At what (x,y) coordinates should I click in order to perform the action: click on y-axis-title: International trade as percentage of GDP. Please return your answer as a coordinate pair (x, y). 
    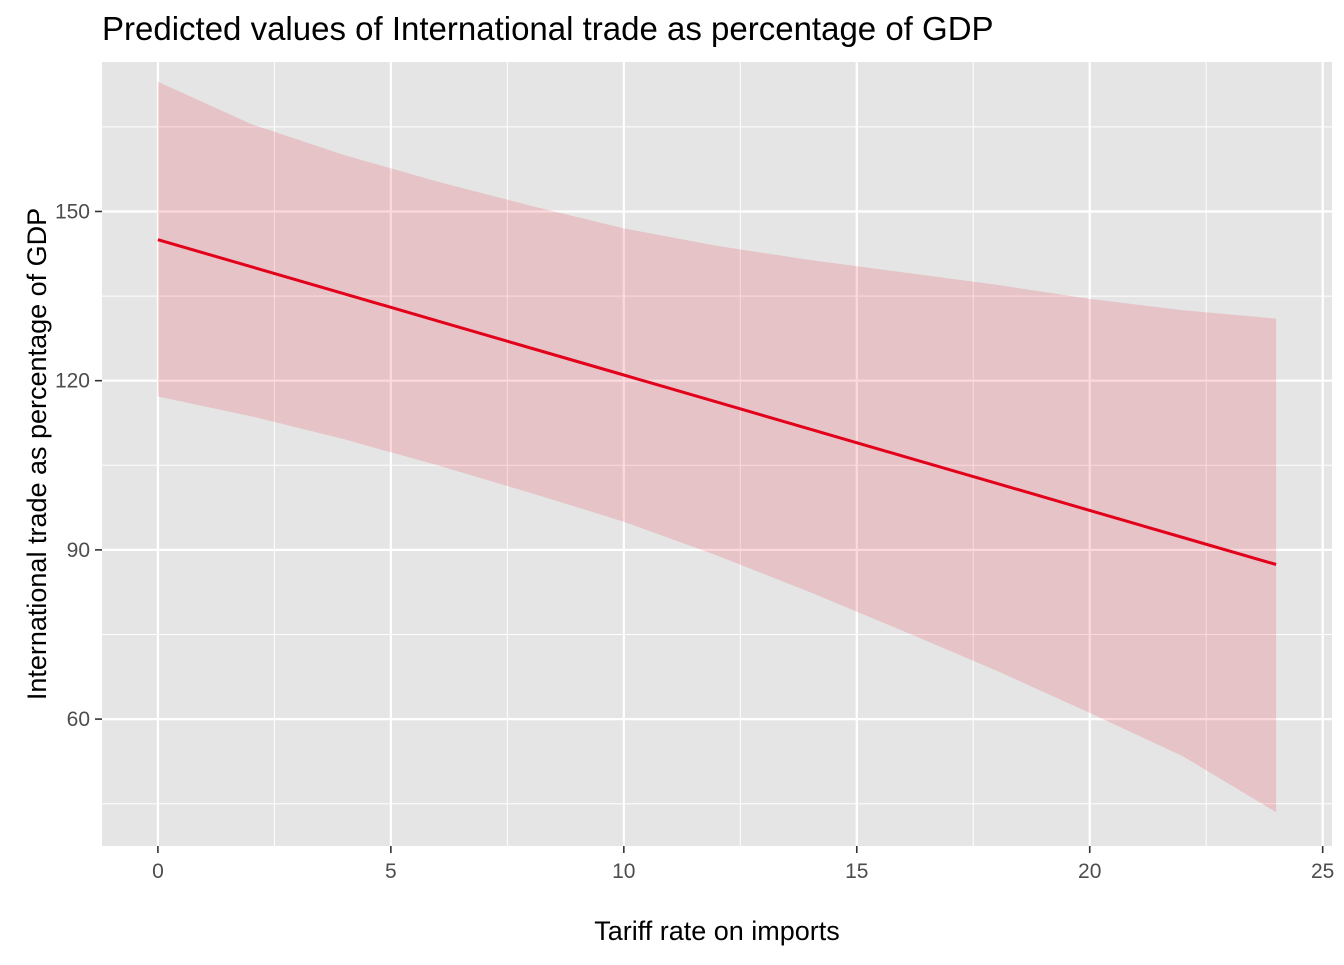
    Looking at the image, I should click on (37, 454).